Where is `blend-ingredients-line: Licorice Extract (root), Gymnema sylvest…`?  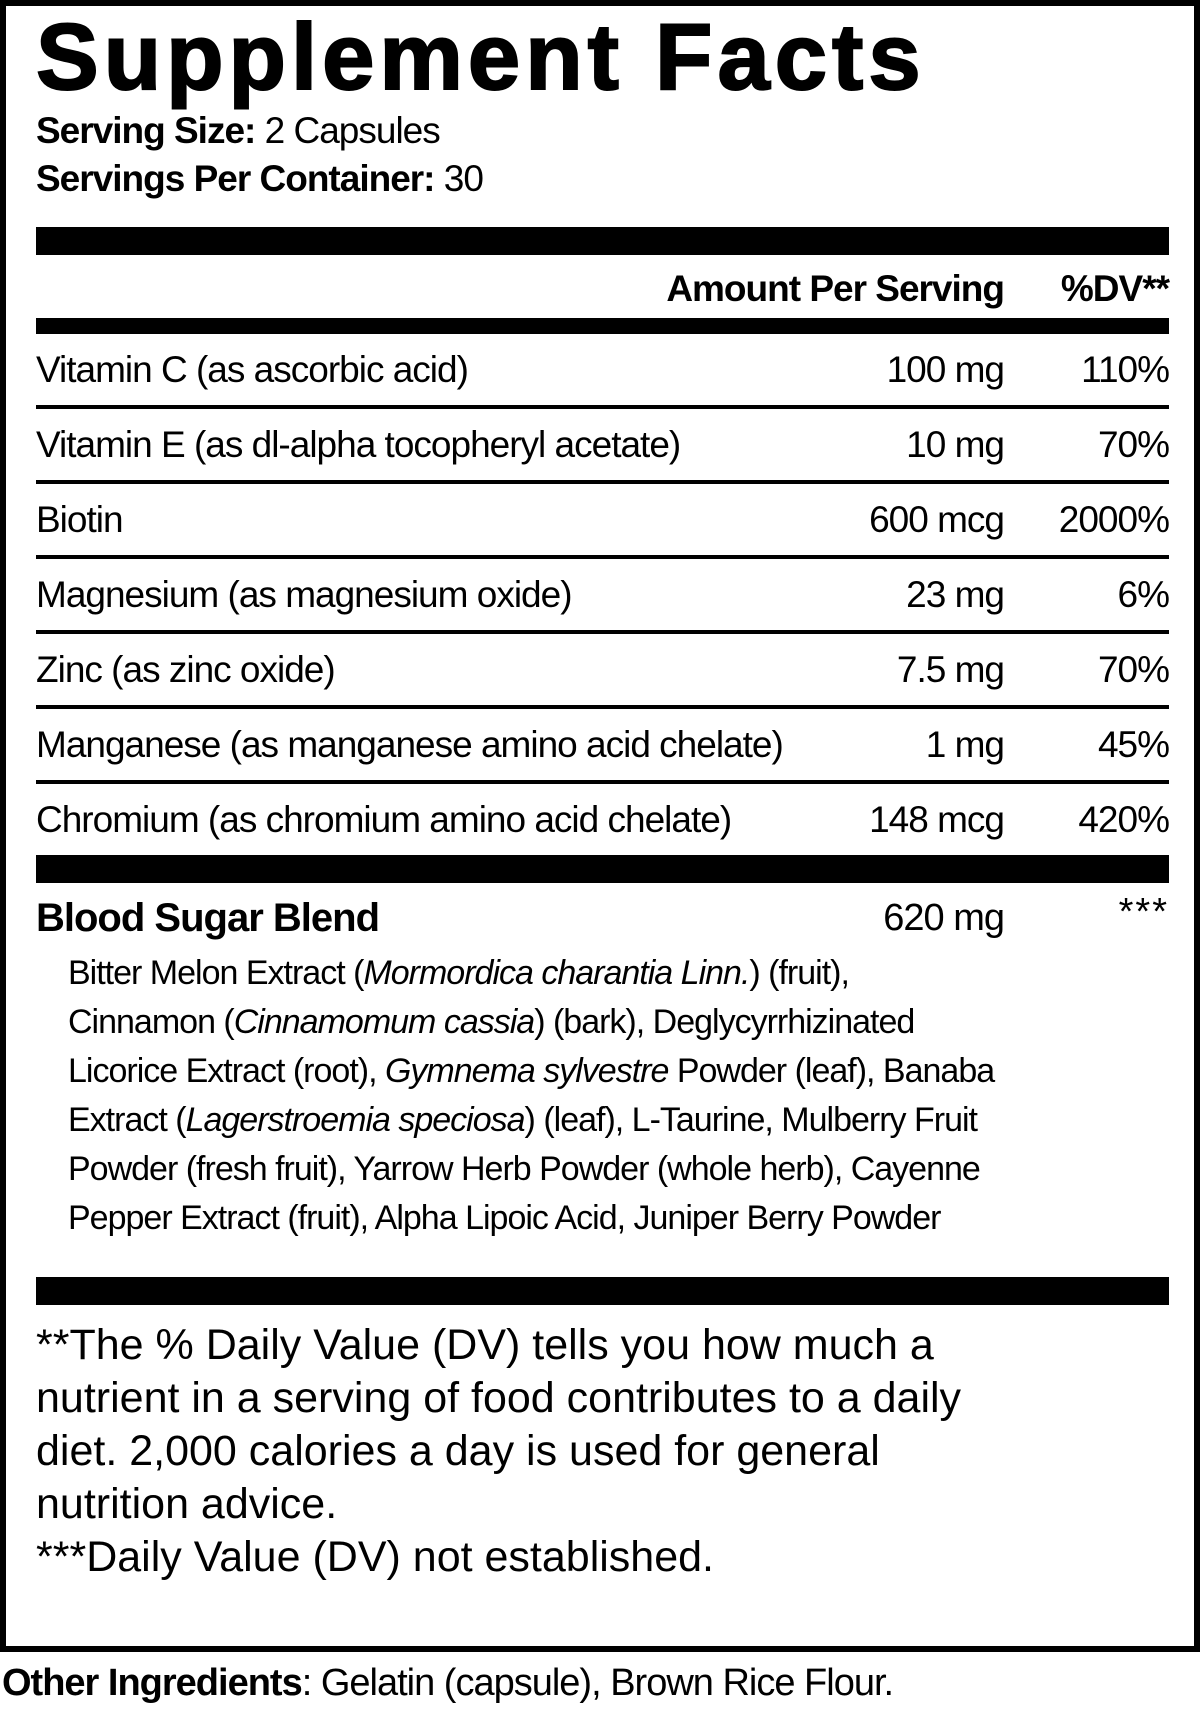
blend-ingredients-line: Licorice Extract (root), Gymnema sylvest… is located at coordinates (618, 1071).